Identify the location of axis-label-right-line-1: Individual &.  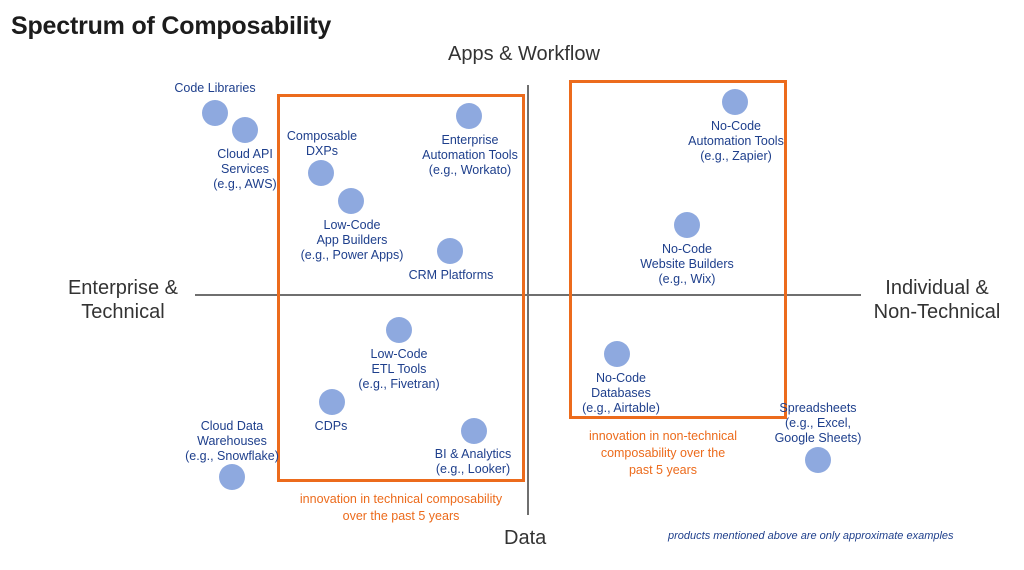
(937, 288).